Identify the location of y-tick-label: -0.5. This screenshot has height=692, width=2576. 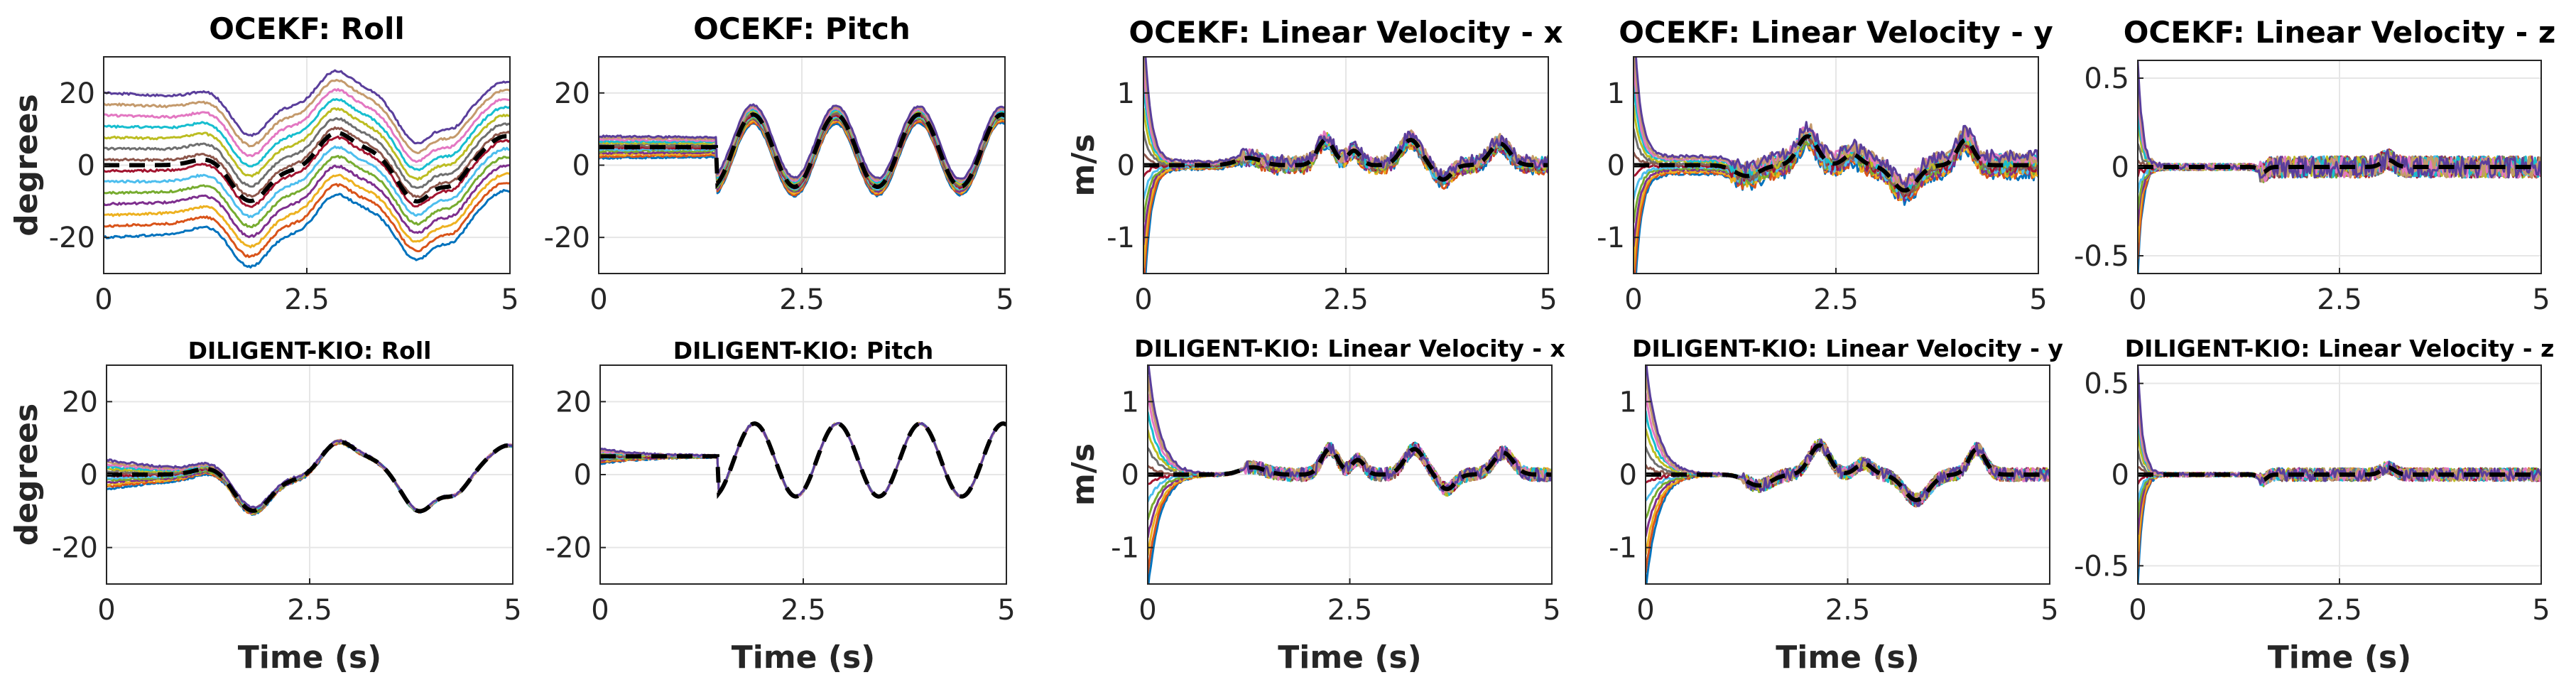
(2101, 256).